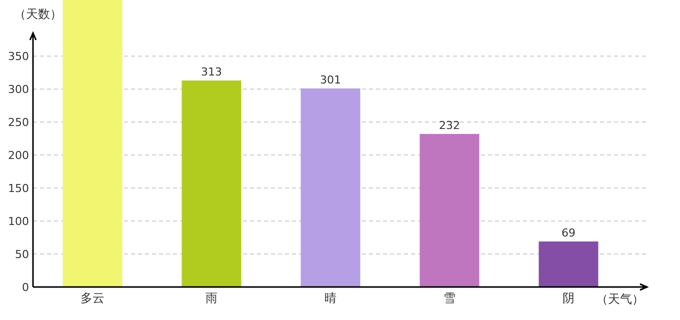  What do you see at coordinates (38, 14) in the screenshot?
I see `y-axis-title: （天数）` at bounding box center [38, 14].